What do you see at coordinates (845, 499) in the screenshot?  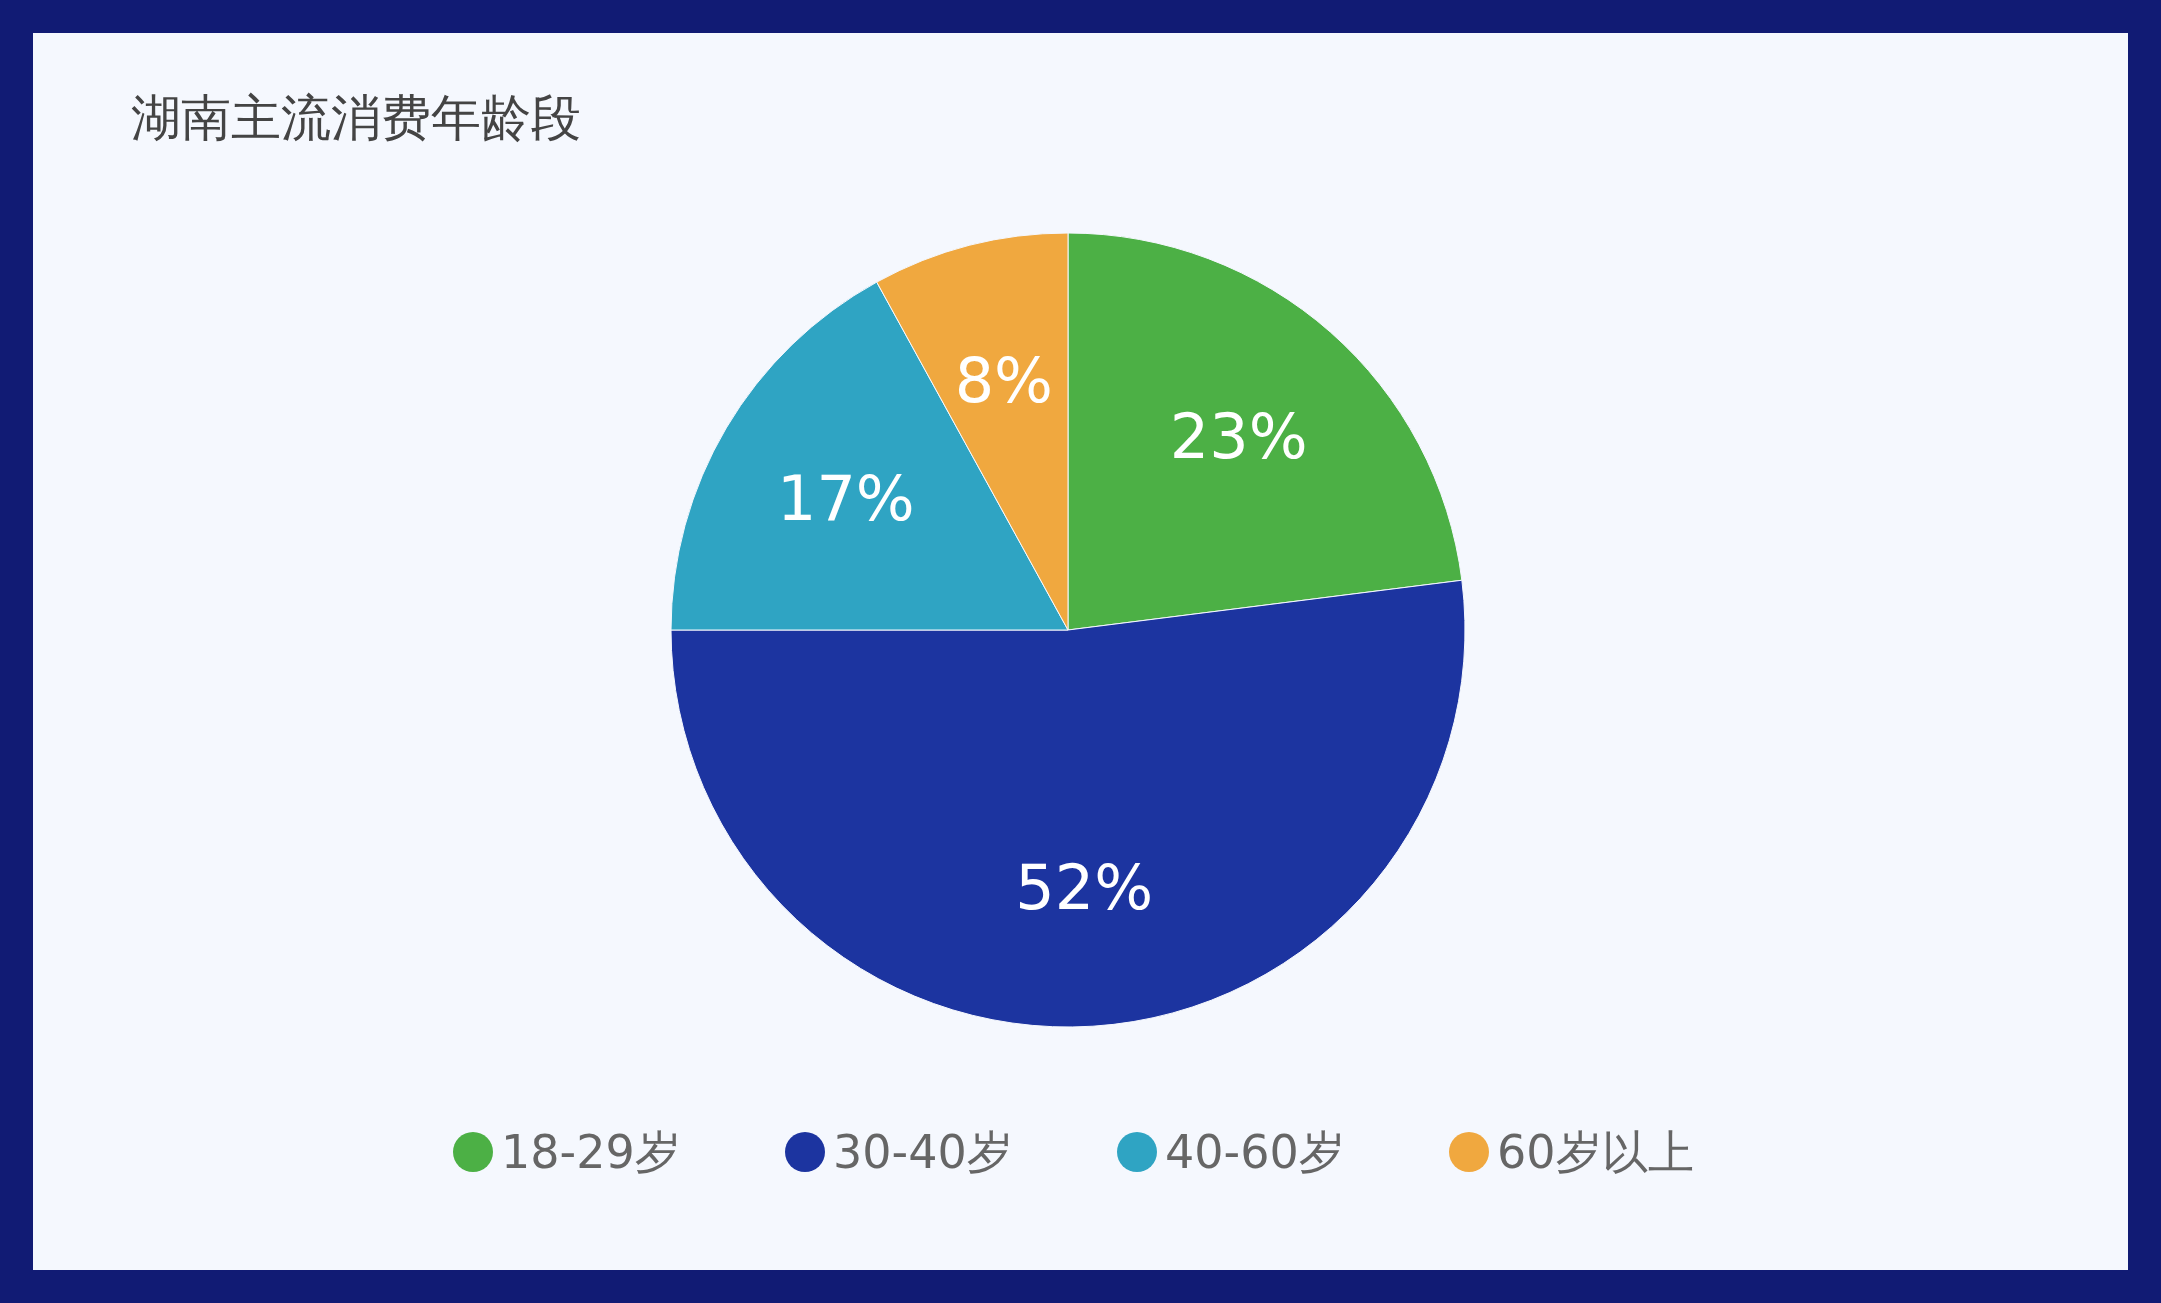 I see `data-label: 17%` at bounding box center [845, 499].